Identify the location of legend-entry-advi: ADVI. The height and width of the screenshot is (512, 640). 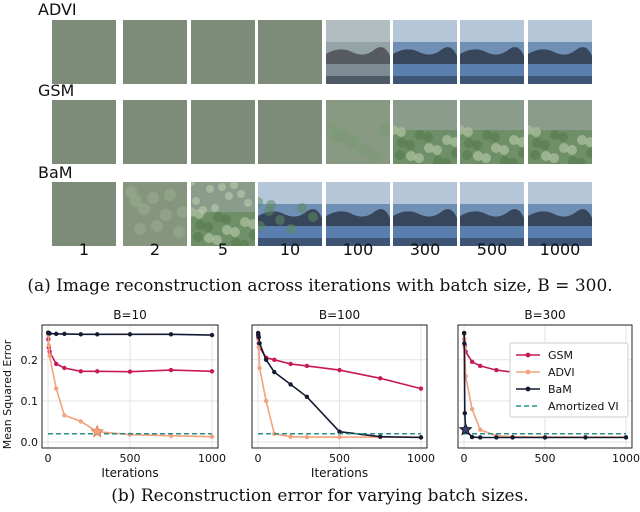
(561, 372).